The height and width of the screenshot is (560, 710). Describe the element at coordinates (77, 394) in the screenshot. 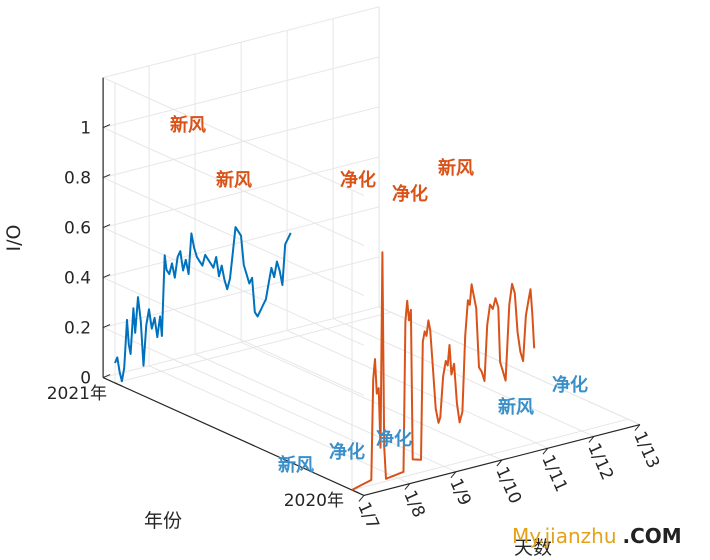

I see `y-tick-label: 2021年` at that location.